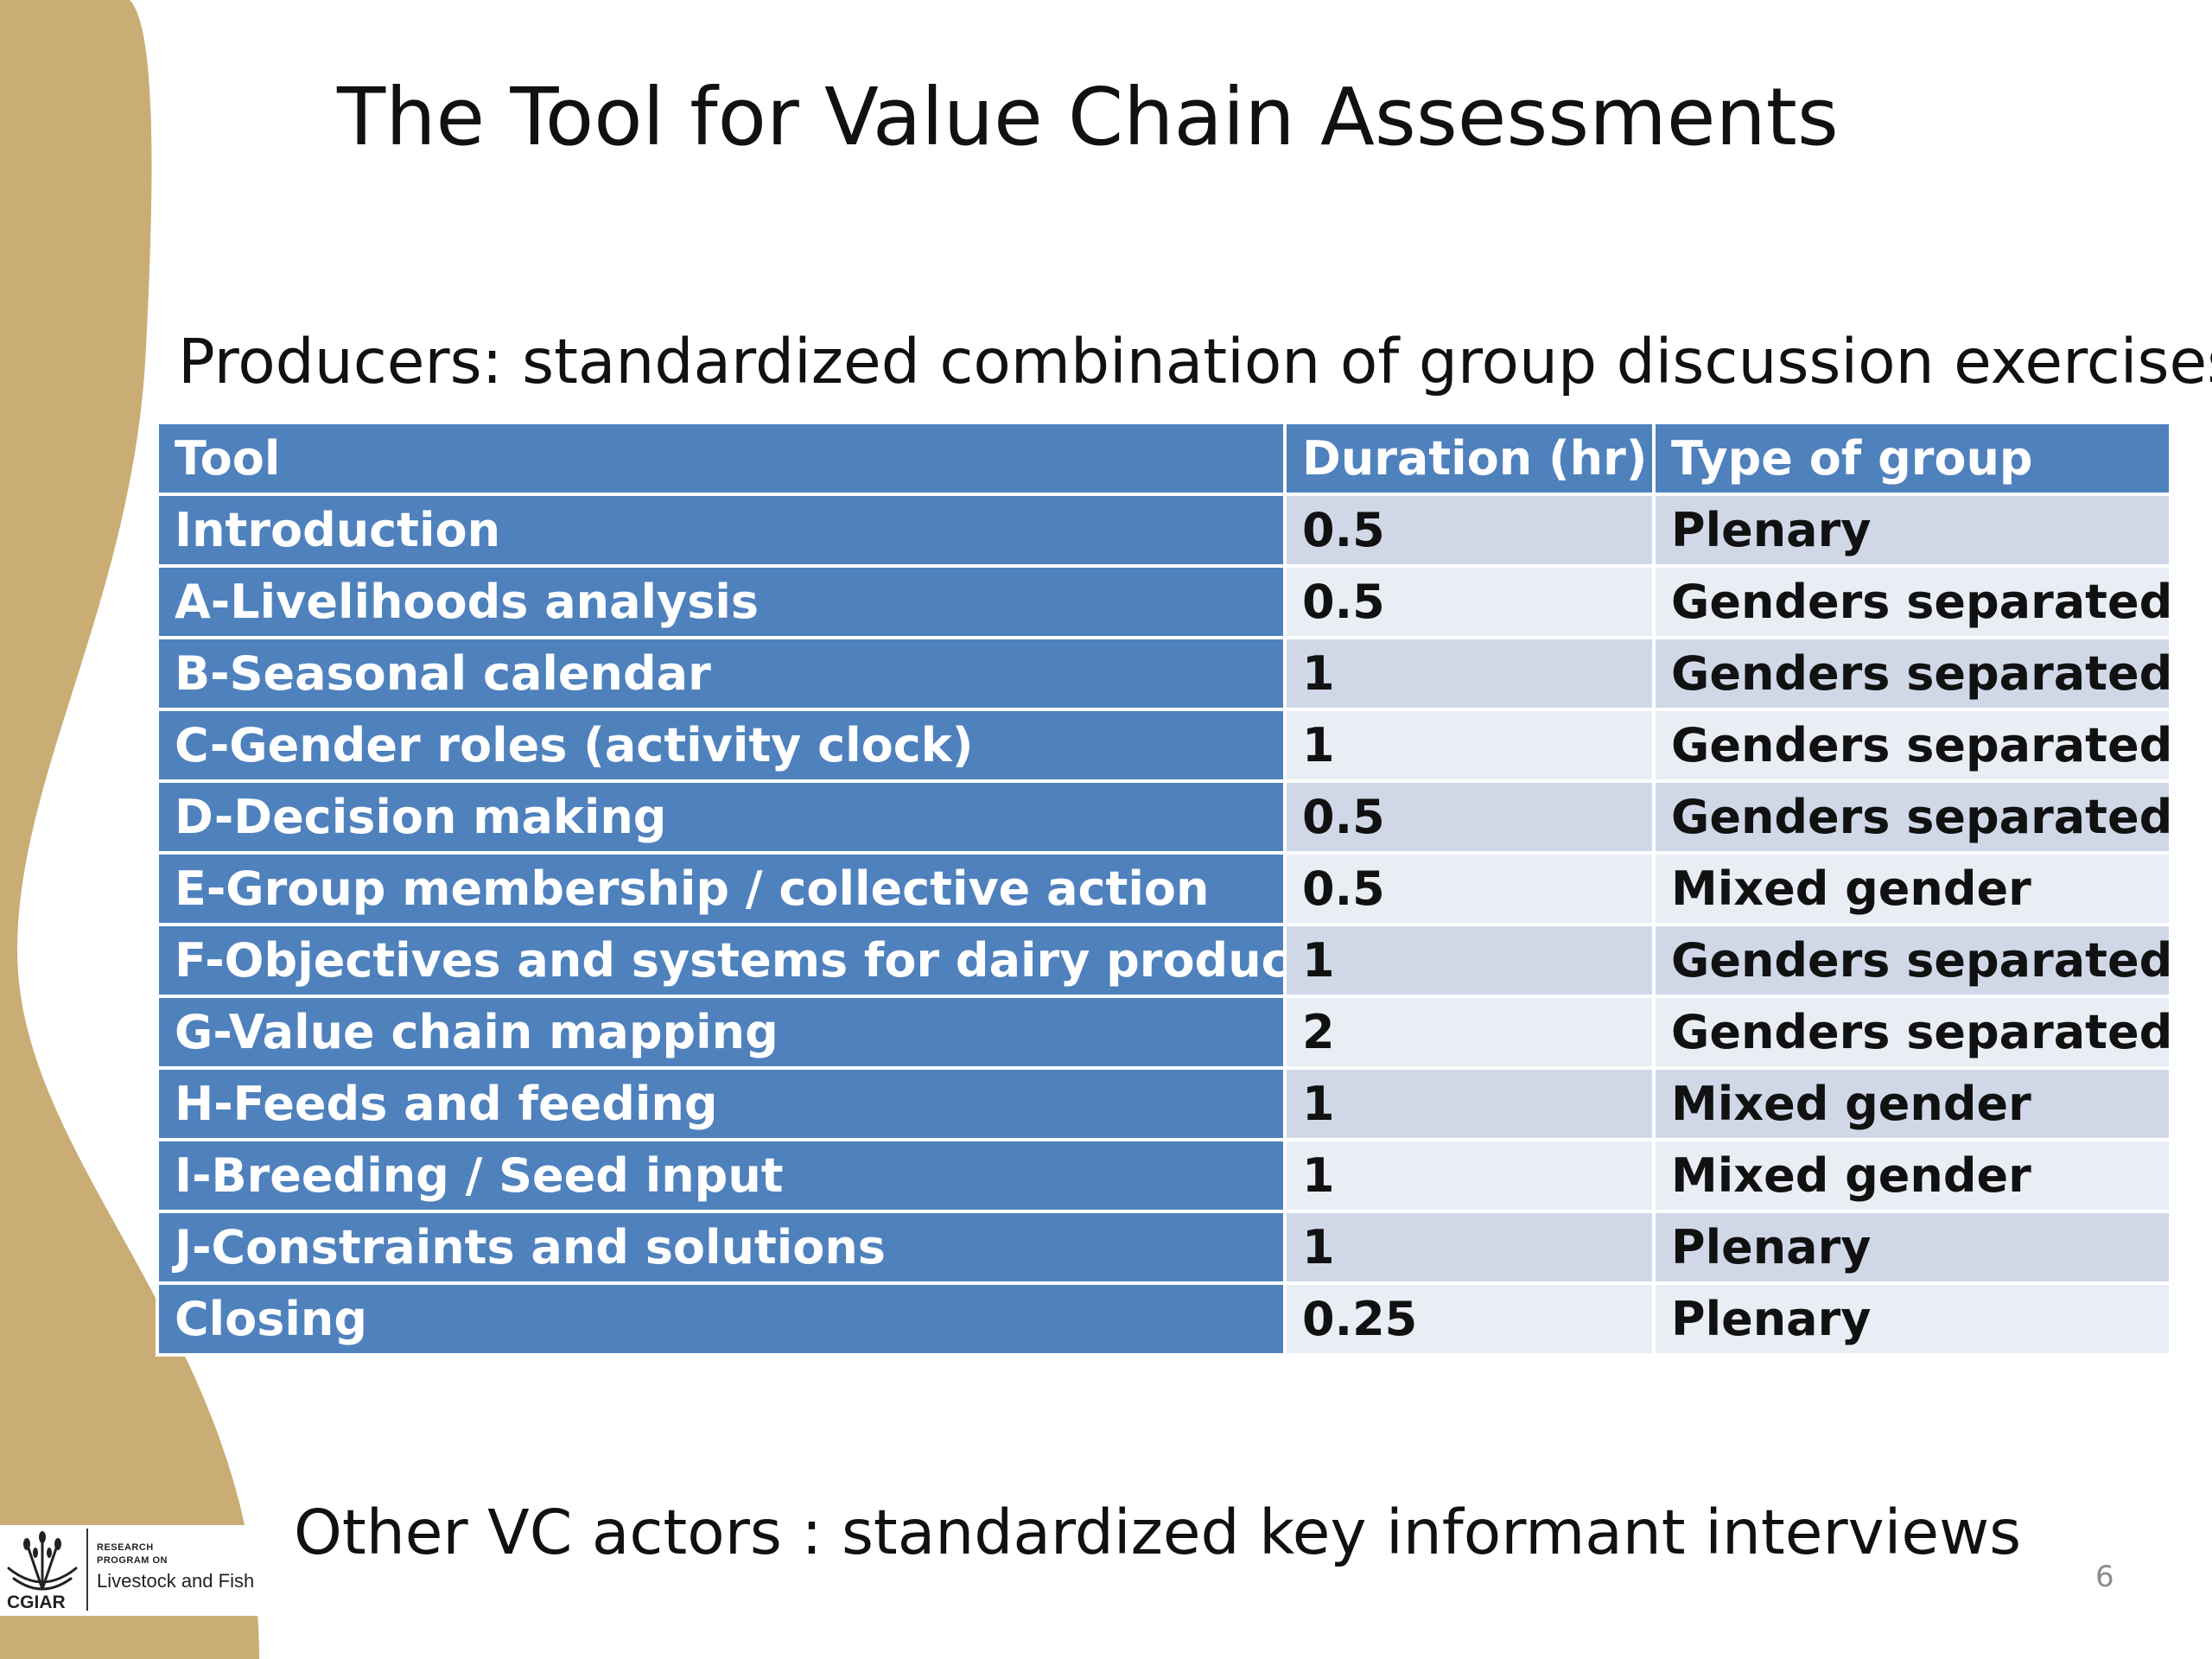 This screenshot has width=2212, height=1659. Describe the element at coordinates (1469, 1319) in the screenshot. I see `duration-cell: 0.25` at that location.